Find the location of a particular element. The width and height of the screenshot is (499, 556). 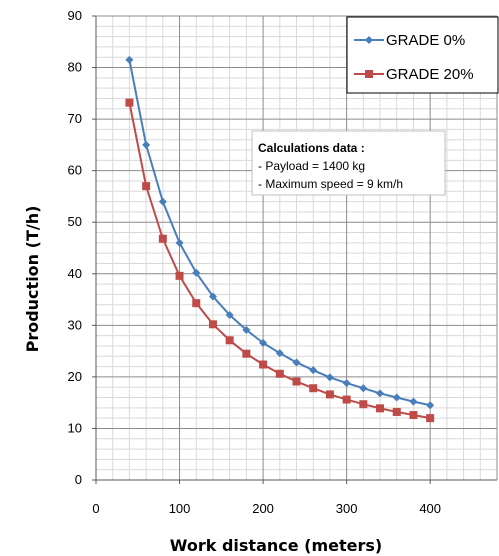

y-tick-labels: 0 10 20 30 40 50 60 70 80 90 is located at coordinates (82, 247).